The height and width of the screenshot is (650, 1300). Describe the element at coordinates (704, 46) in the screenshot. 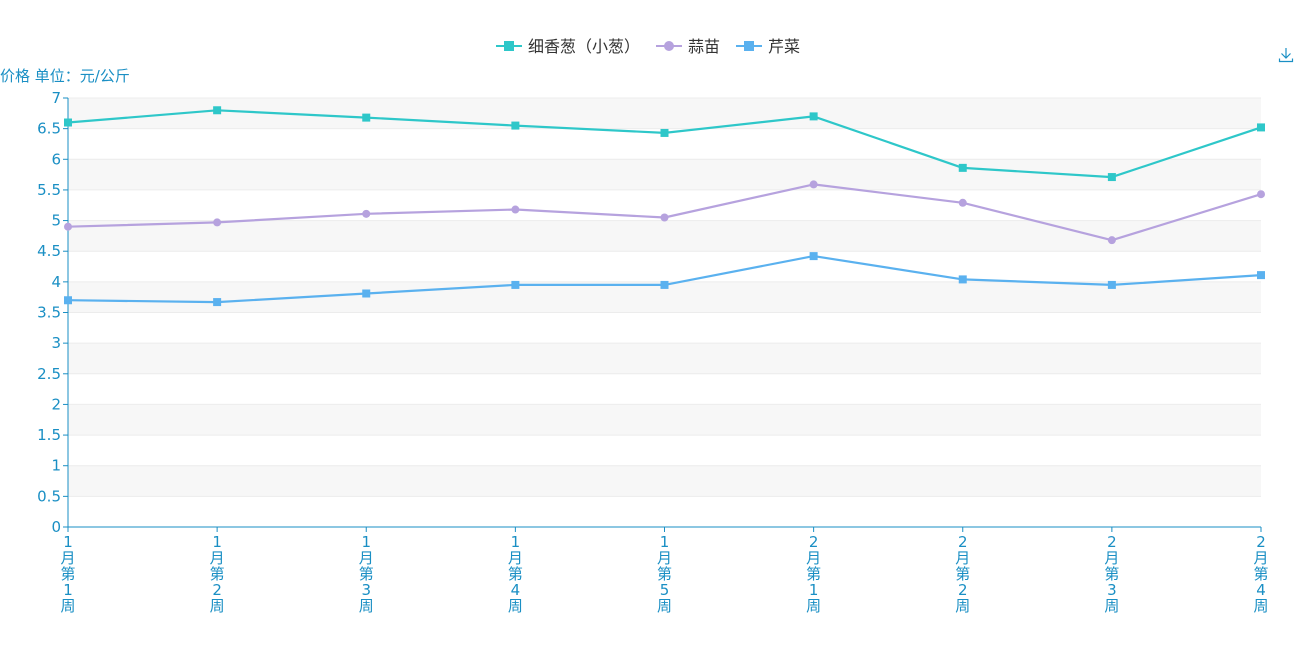

I see `legend-label: 蒜苗` at that location.